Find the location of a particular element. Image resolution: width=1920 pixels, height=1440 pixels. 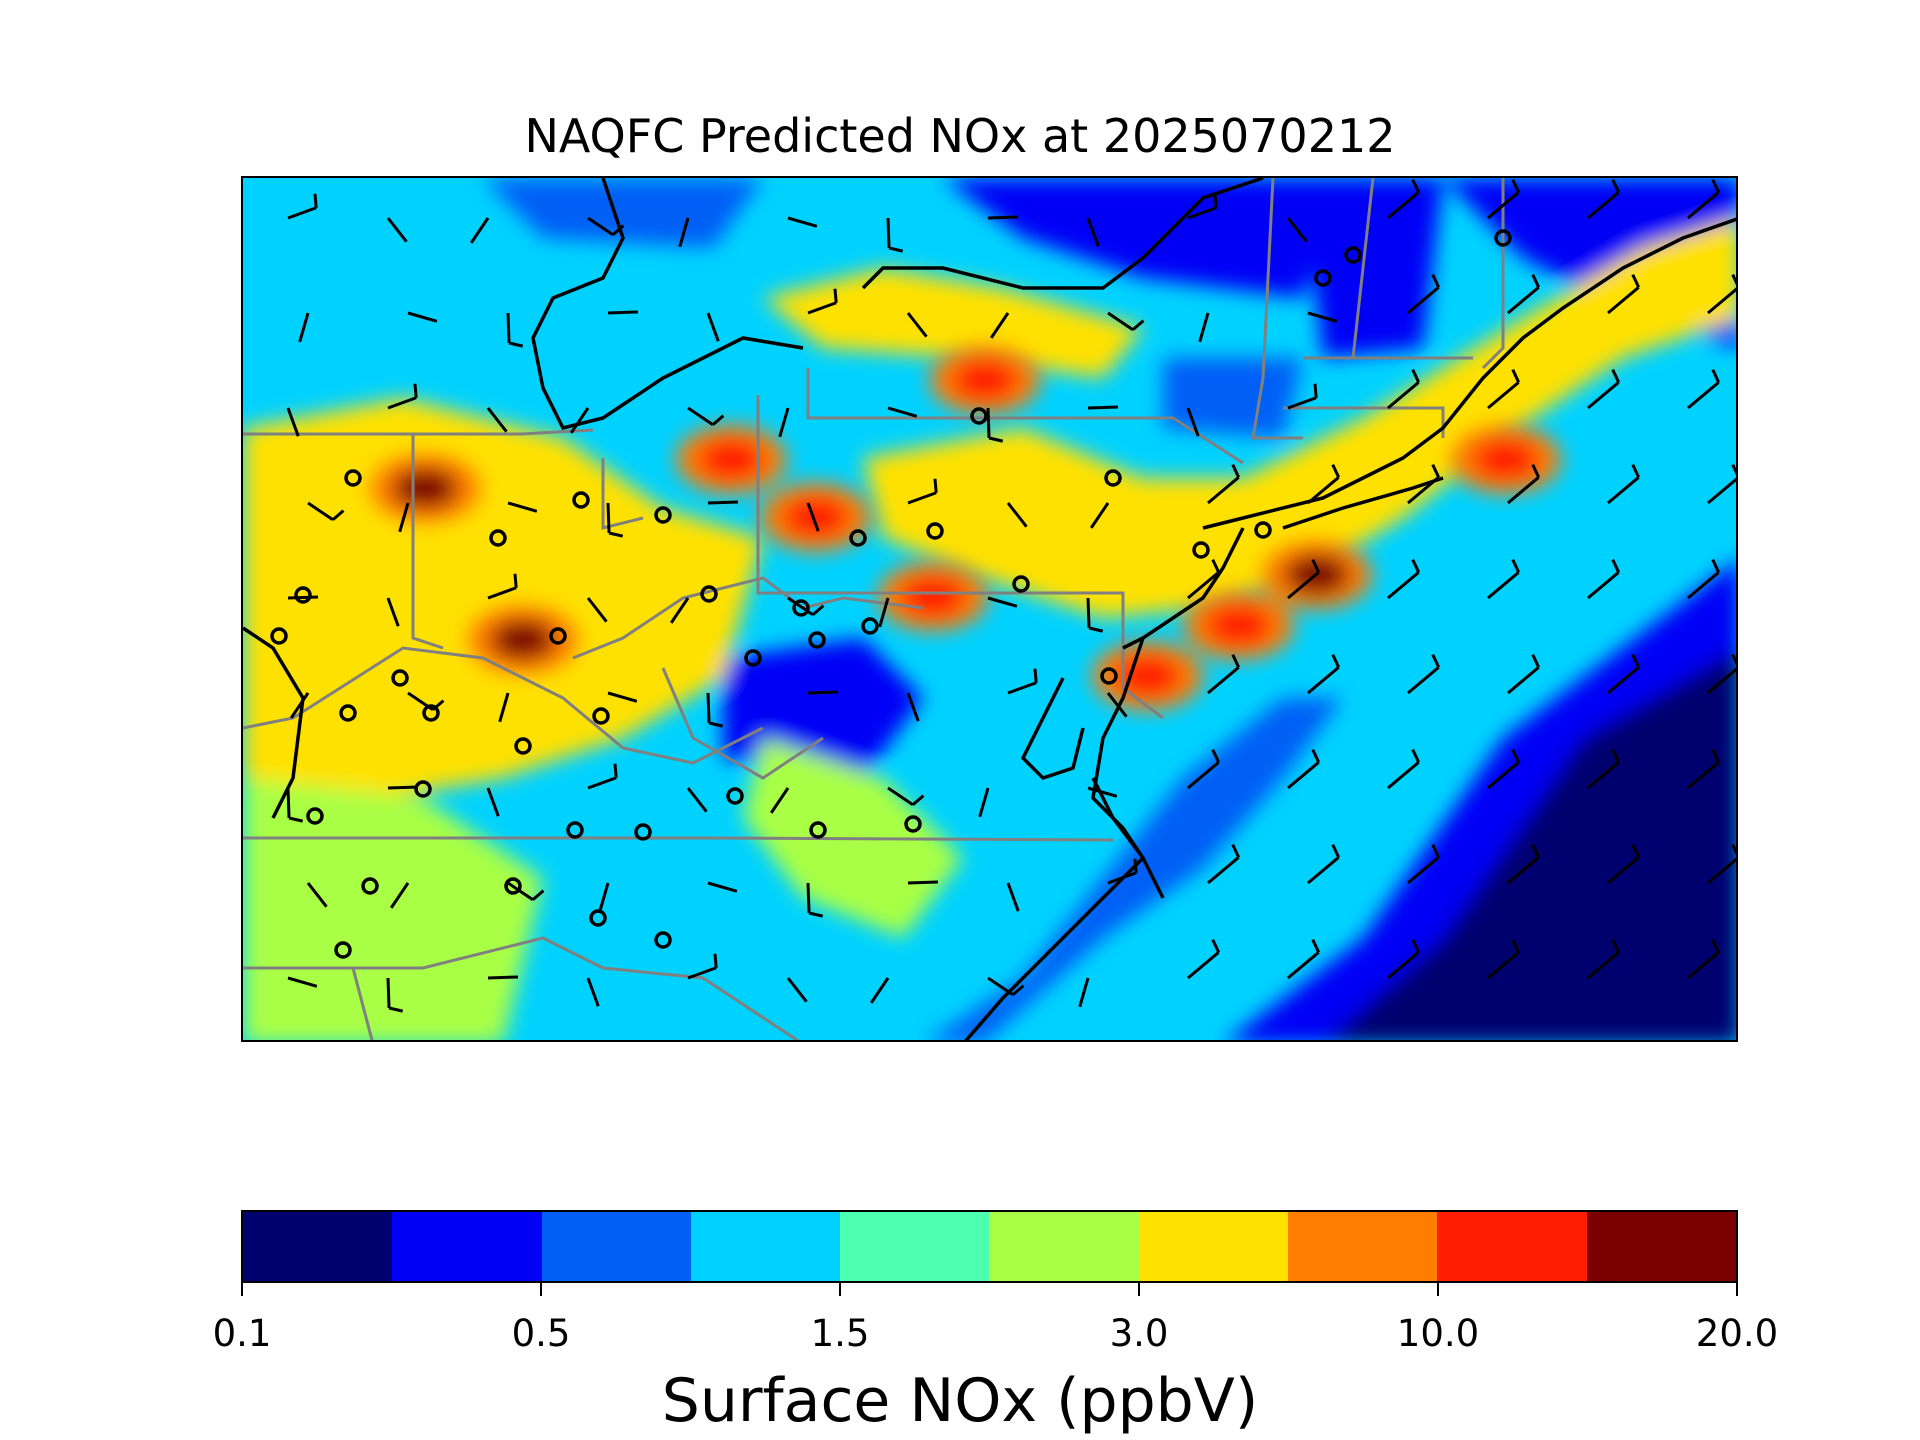

colorbar-tick-label: 0.1 is located at coordinates (242, 1333).